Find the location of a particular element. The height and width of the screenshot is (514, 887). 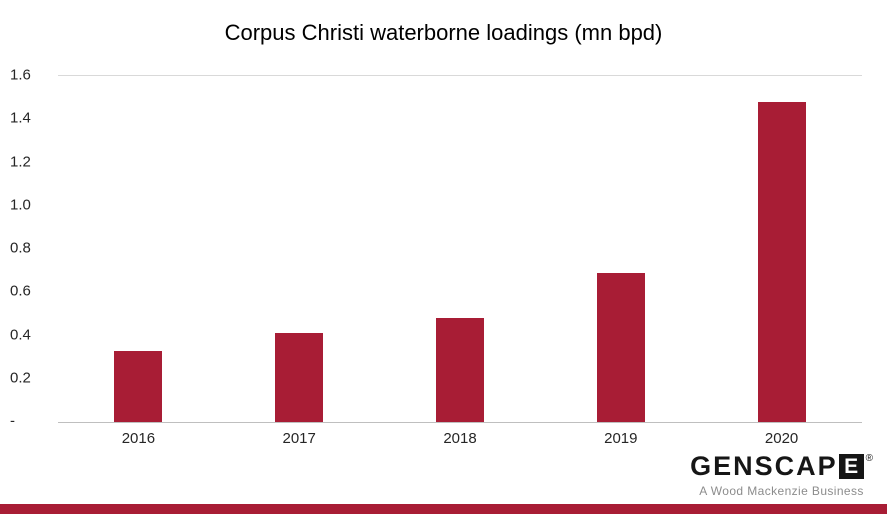

y-tick-label: 1.4 is located at coordinates (20, 118).